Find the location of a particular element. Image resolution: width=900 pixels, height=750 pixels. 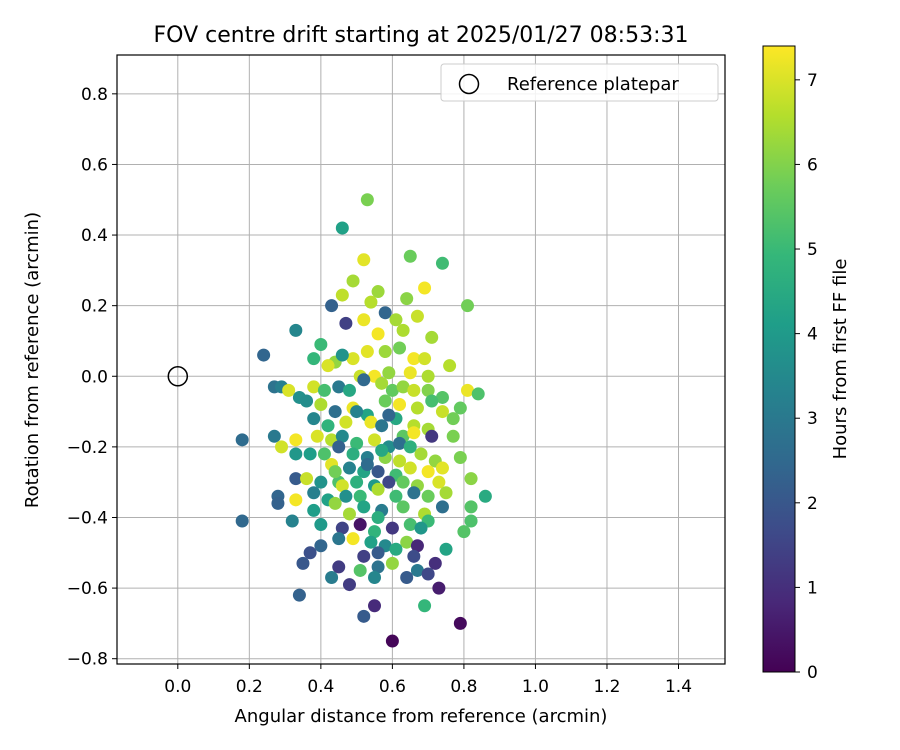

y-tick-label: 0.4 is located at coordinates (94, 236).